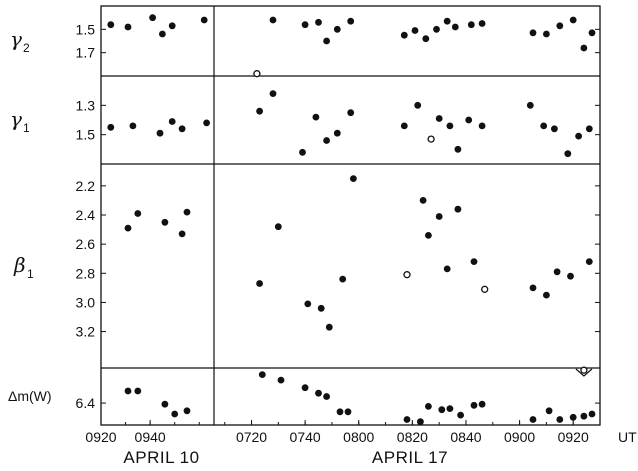 The width and height of the screenshot is (638, 471). What do you see at coordinates (519, 437) in the screenshot?
I see `x-tick-label: 0900` at bounding box center [519, 437].